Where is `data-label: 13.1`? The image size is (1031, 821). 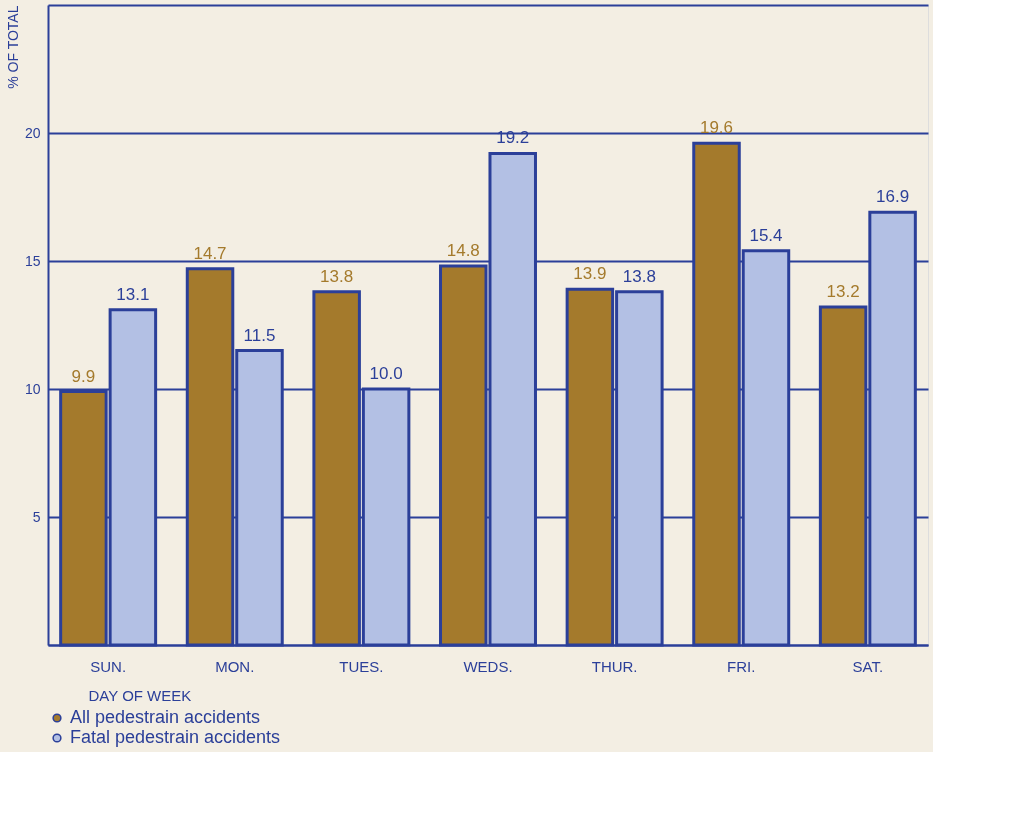
data-label: 13.1 is located at coordinates (133, 294).